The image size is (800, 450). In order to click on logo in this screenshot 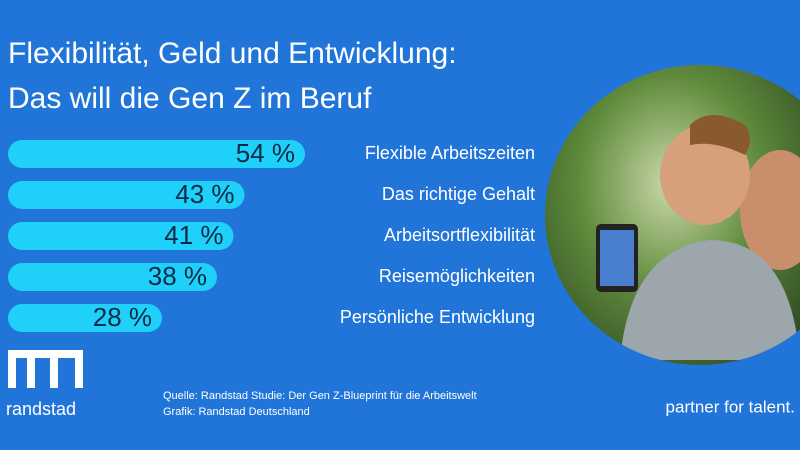, I will do `click(45, 369)`.